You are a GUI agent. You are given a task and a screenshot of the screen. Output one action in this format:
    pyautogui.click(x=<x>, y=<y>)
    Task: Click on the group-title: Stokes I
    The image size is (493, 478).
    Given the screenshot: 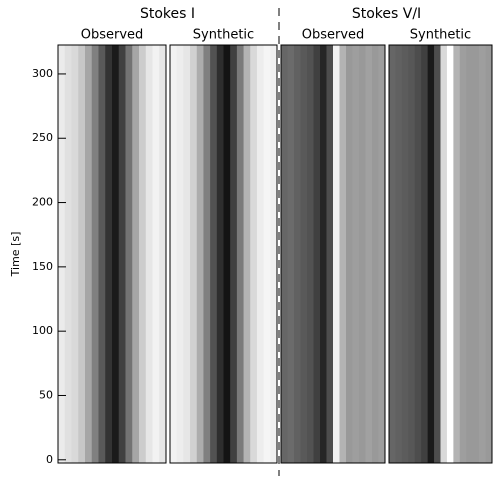 What is the action you would take?
    pyautogui.click(x=167, y=14)
    